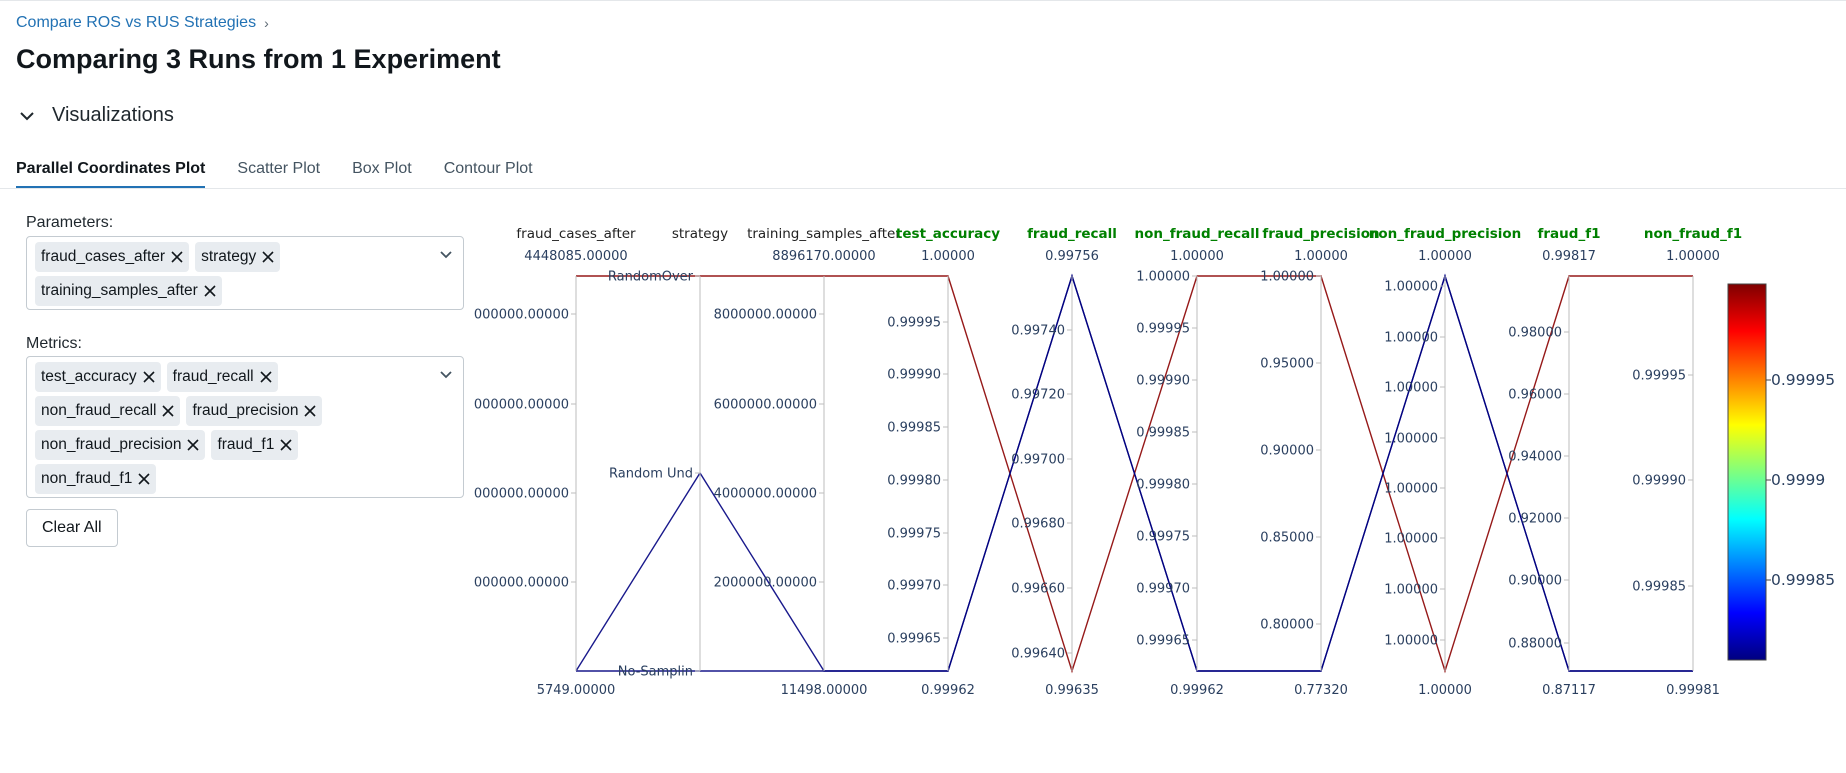 The height and width of the screenshot is (773, 1846). What do you see at coordinates (1072, 256) in the screenshot?
I see `axis-max-label-fraud-recall: 0.99756` at bounding box center [1072, 256].